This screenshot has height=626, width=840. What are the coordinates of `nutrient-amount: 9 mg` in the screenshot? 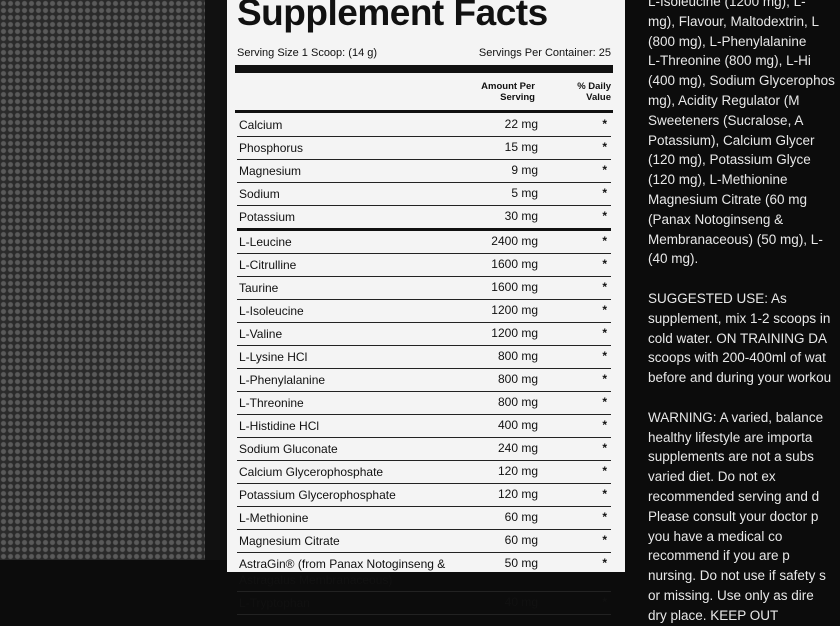 It's located at (524, 170).